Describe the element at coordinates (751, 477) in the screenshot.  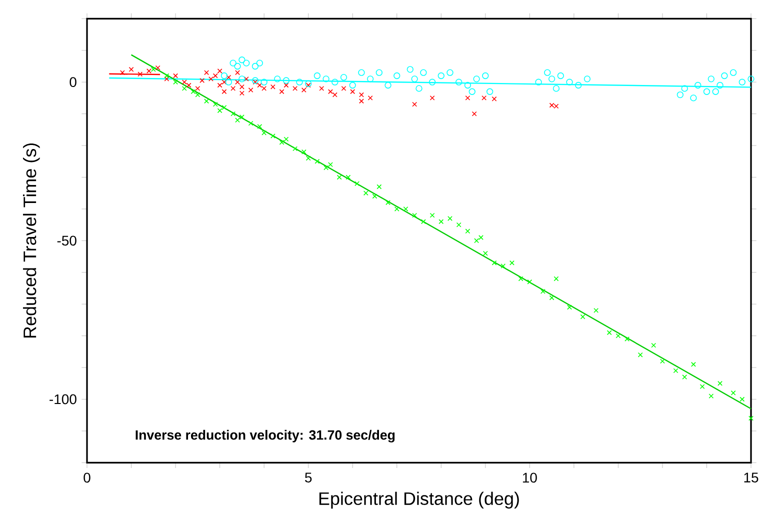
I see `x-tick-label: 15` at that location.